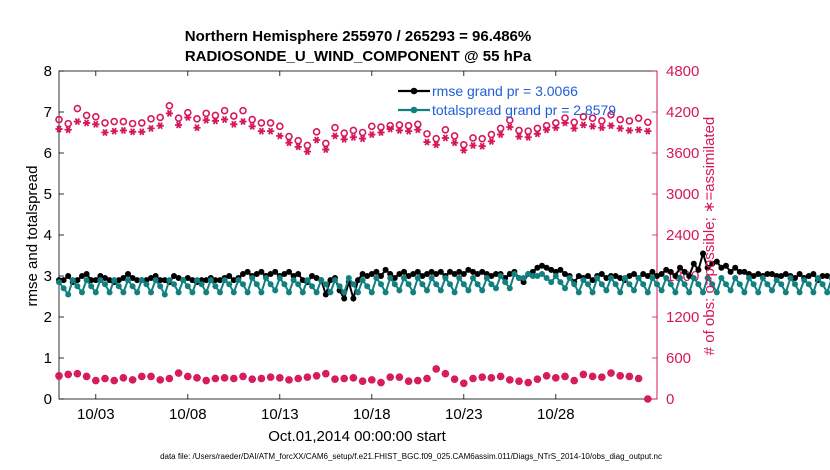 The image size is (830, 470). I want to click on x-tick-label: 10/13, so click(280, 414).